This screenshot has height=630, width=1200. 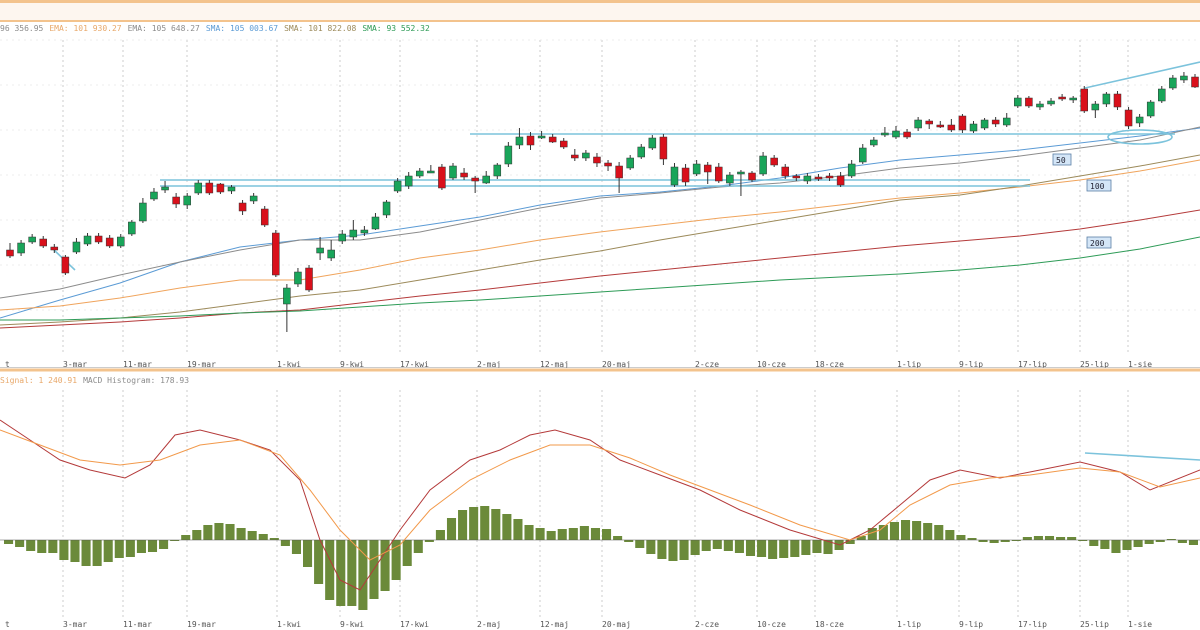 What do you see at coordinates (554, 624) in the screenshot?
I see `x-tick-label: 12-maj` at bounding box center [554, 624].